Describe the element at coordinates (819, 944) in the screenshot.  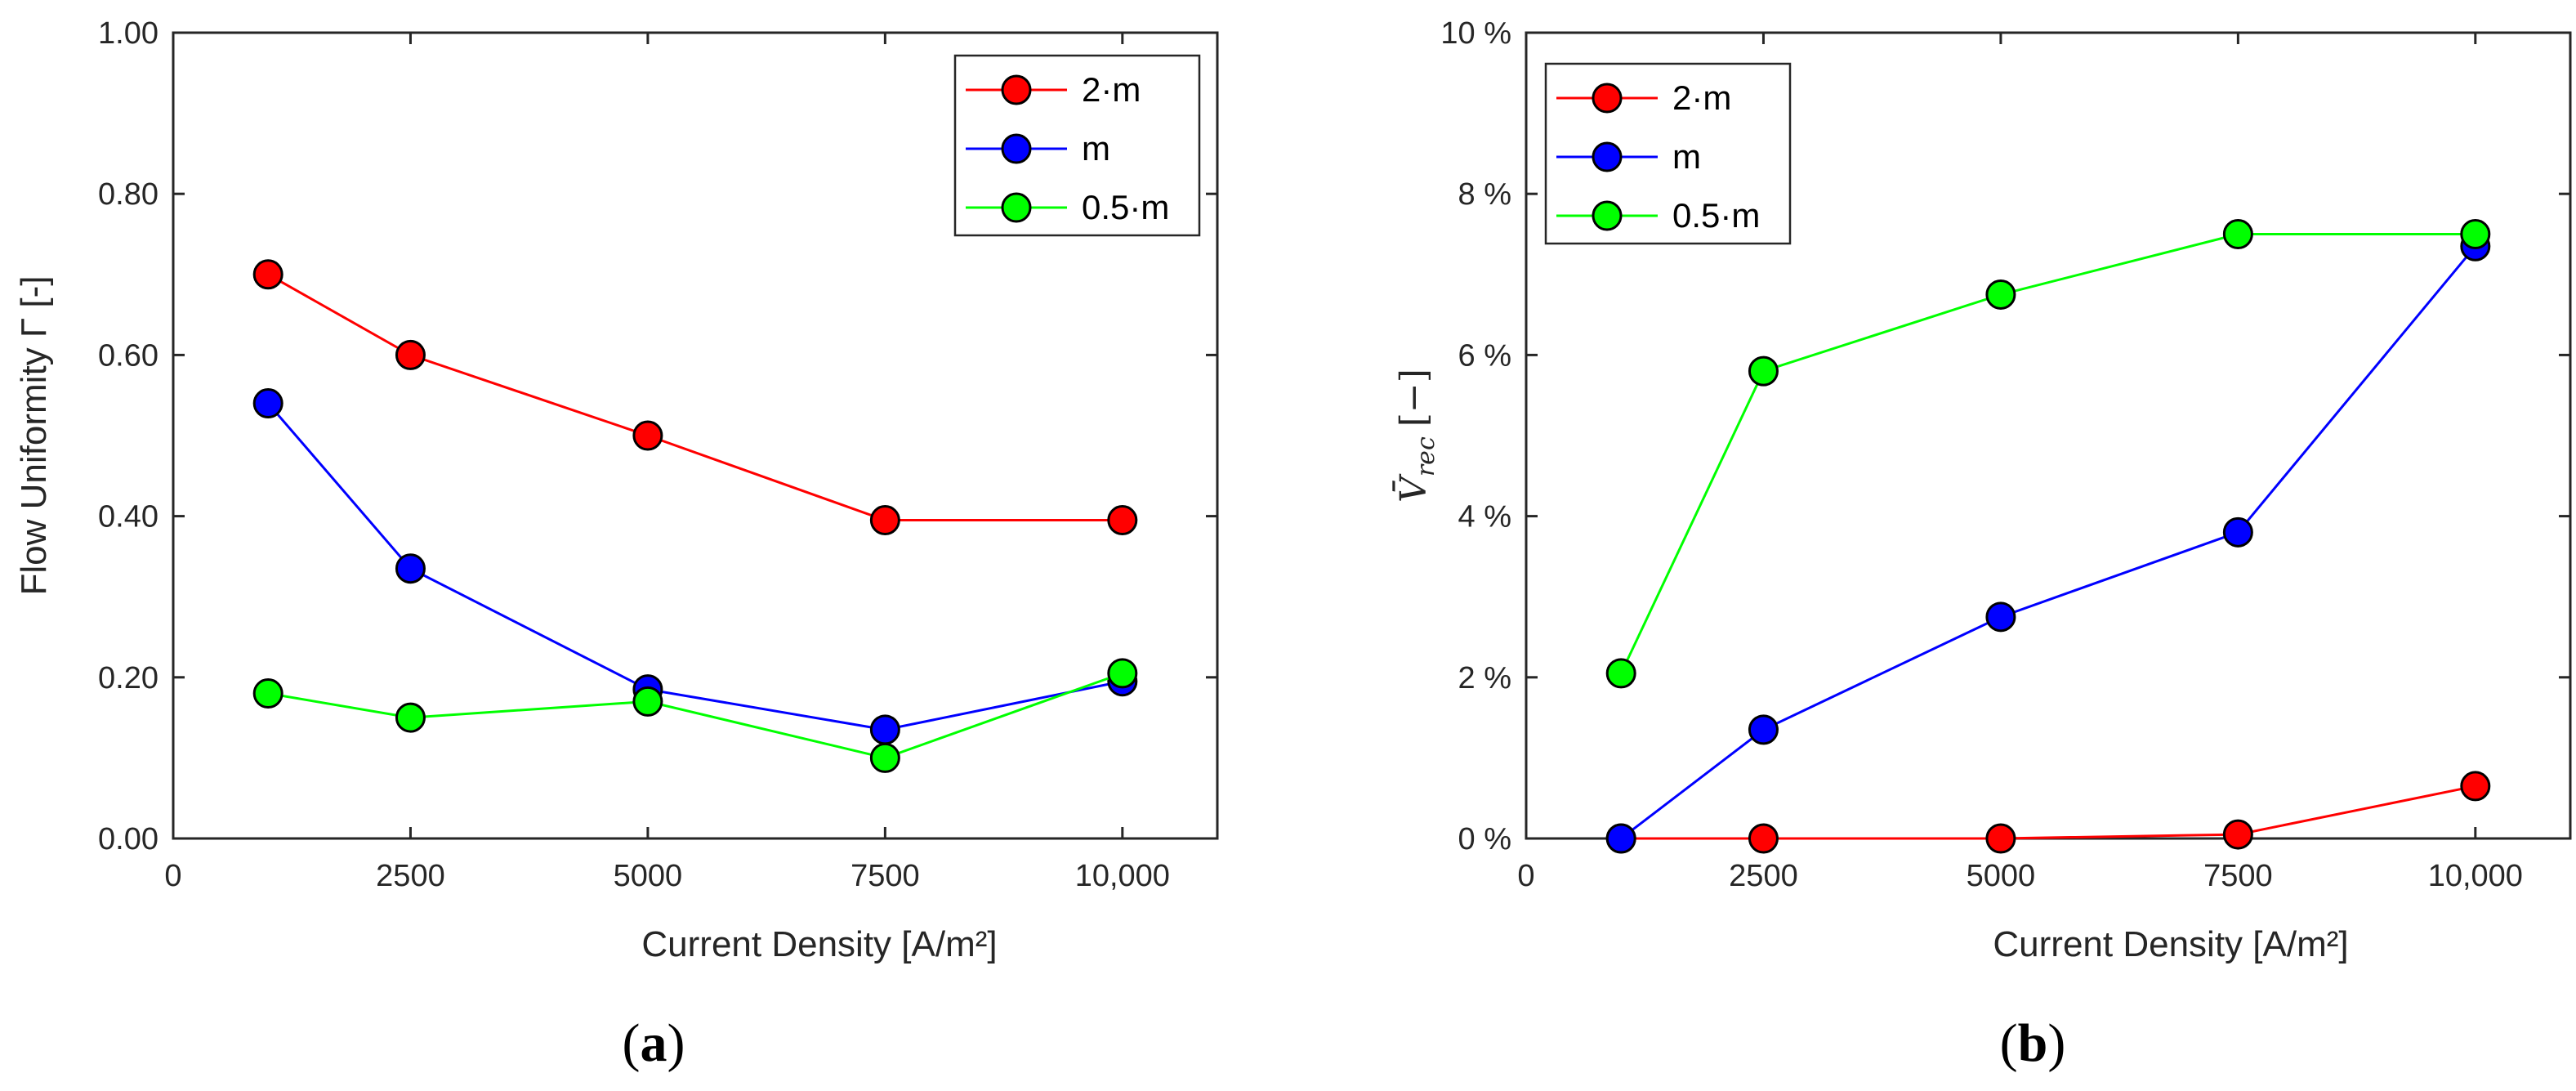
I see `panel-a-x-axis-label: Current Density [A/m²]` at that location.